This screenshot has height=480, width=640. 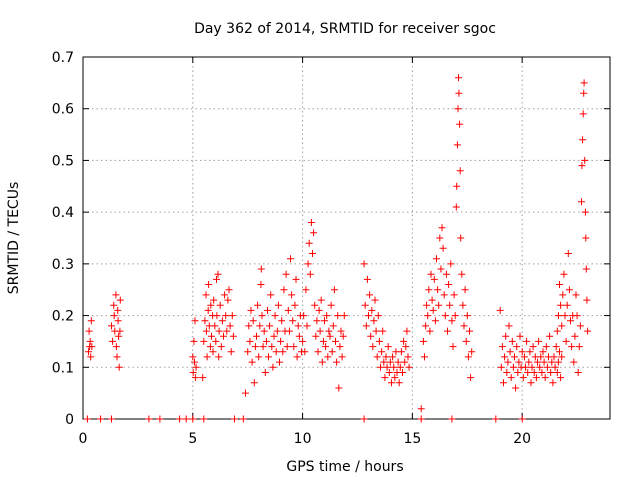 I want to click on x-tick-label: 10, so click(x=303, y=439).